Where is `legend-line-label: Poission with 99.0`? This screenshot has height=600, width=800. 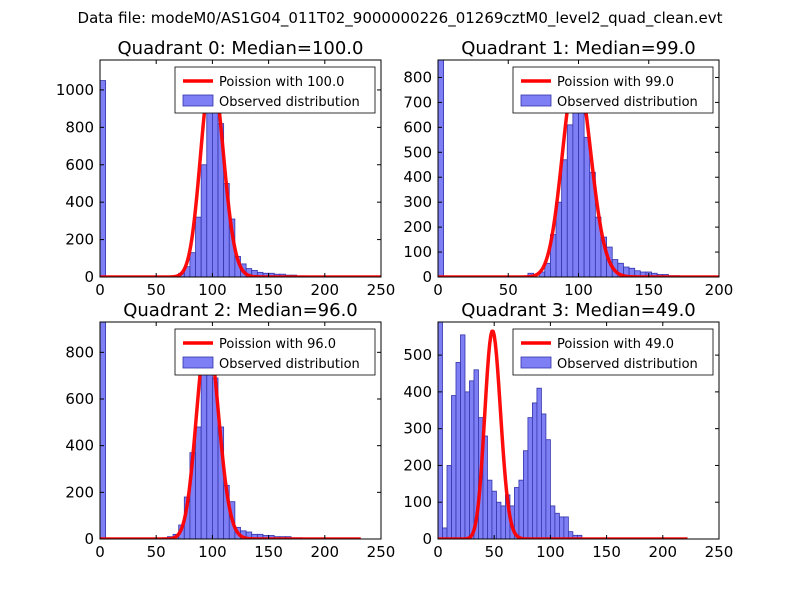
legend-line-label: Poission with 99.0 is located at coordinates (615, 82).